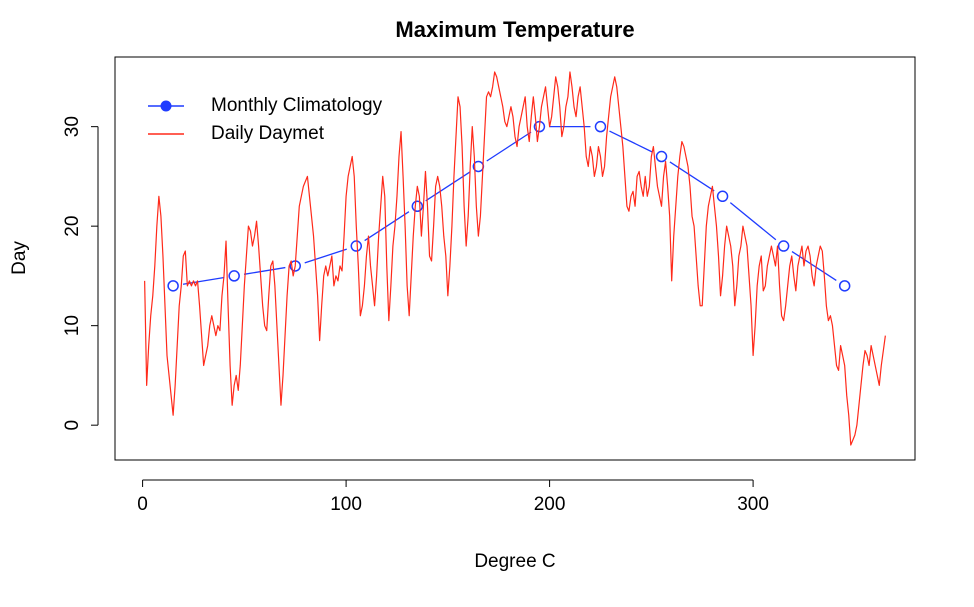 This screenshot has width=974, height=607. Describe the element at coordinates (72, 226) in the screenshot. I see `y-tick-label: 20` at that location.